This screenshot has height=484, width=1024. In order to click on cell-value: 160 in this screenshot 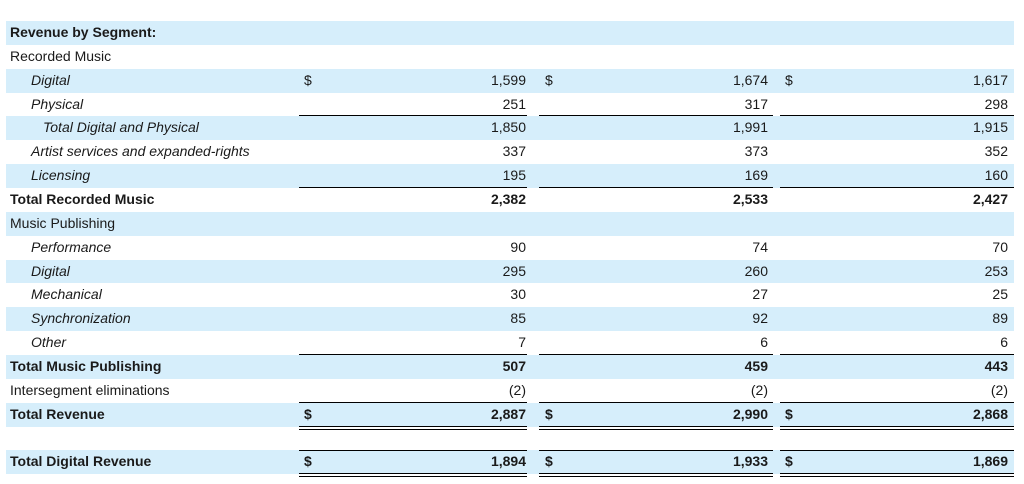, I will do `click(996, 175)`.